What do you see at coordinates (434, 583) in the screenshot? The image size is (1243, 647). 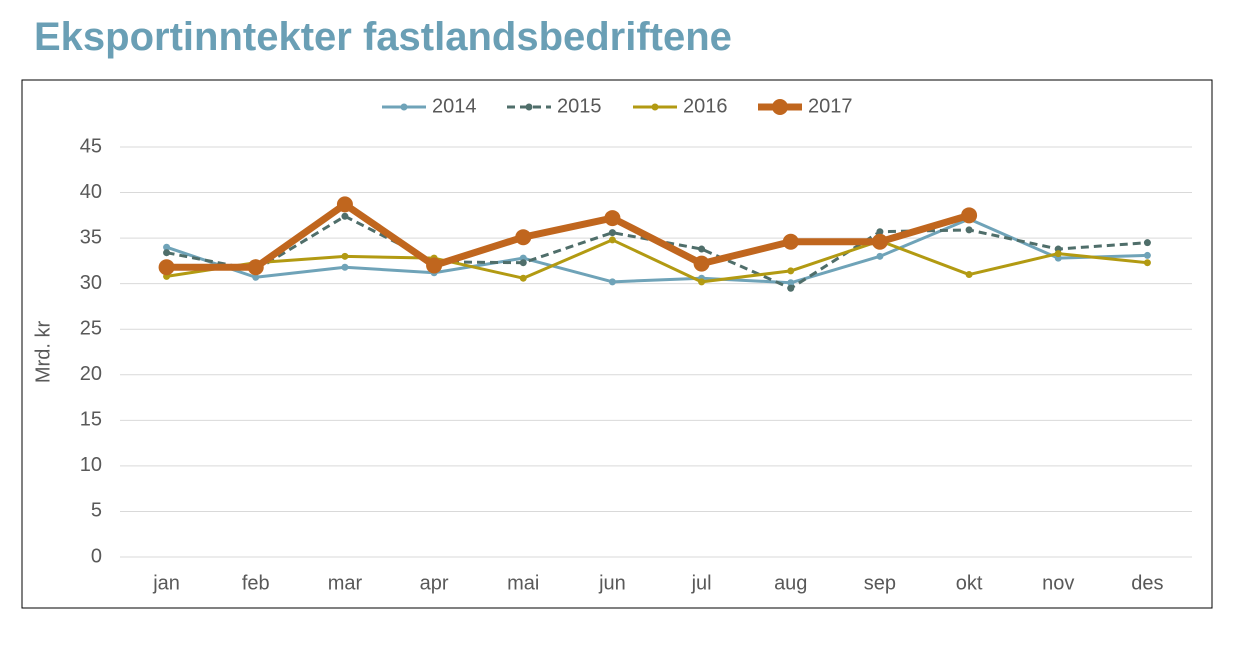 I see `x-tick-label: apr` at bounding box center [434, 583].